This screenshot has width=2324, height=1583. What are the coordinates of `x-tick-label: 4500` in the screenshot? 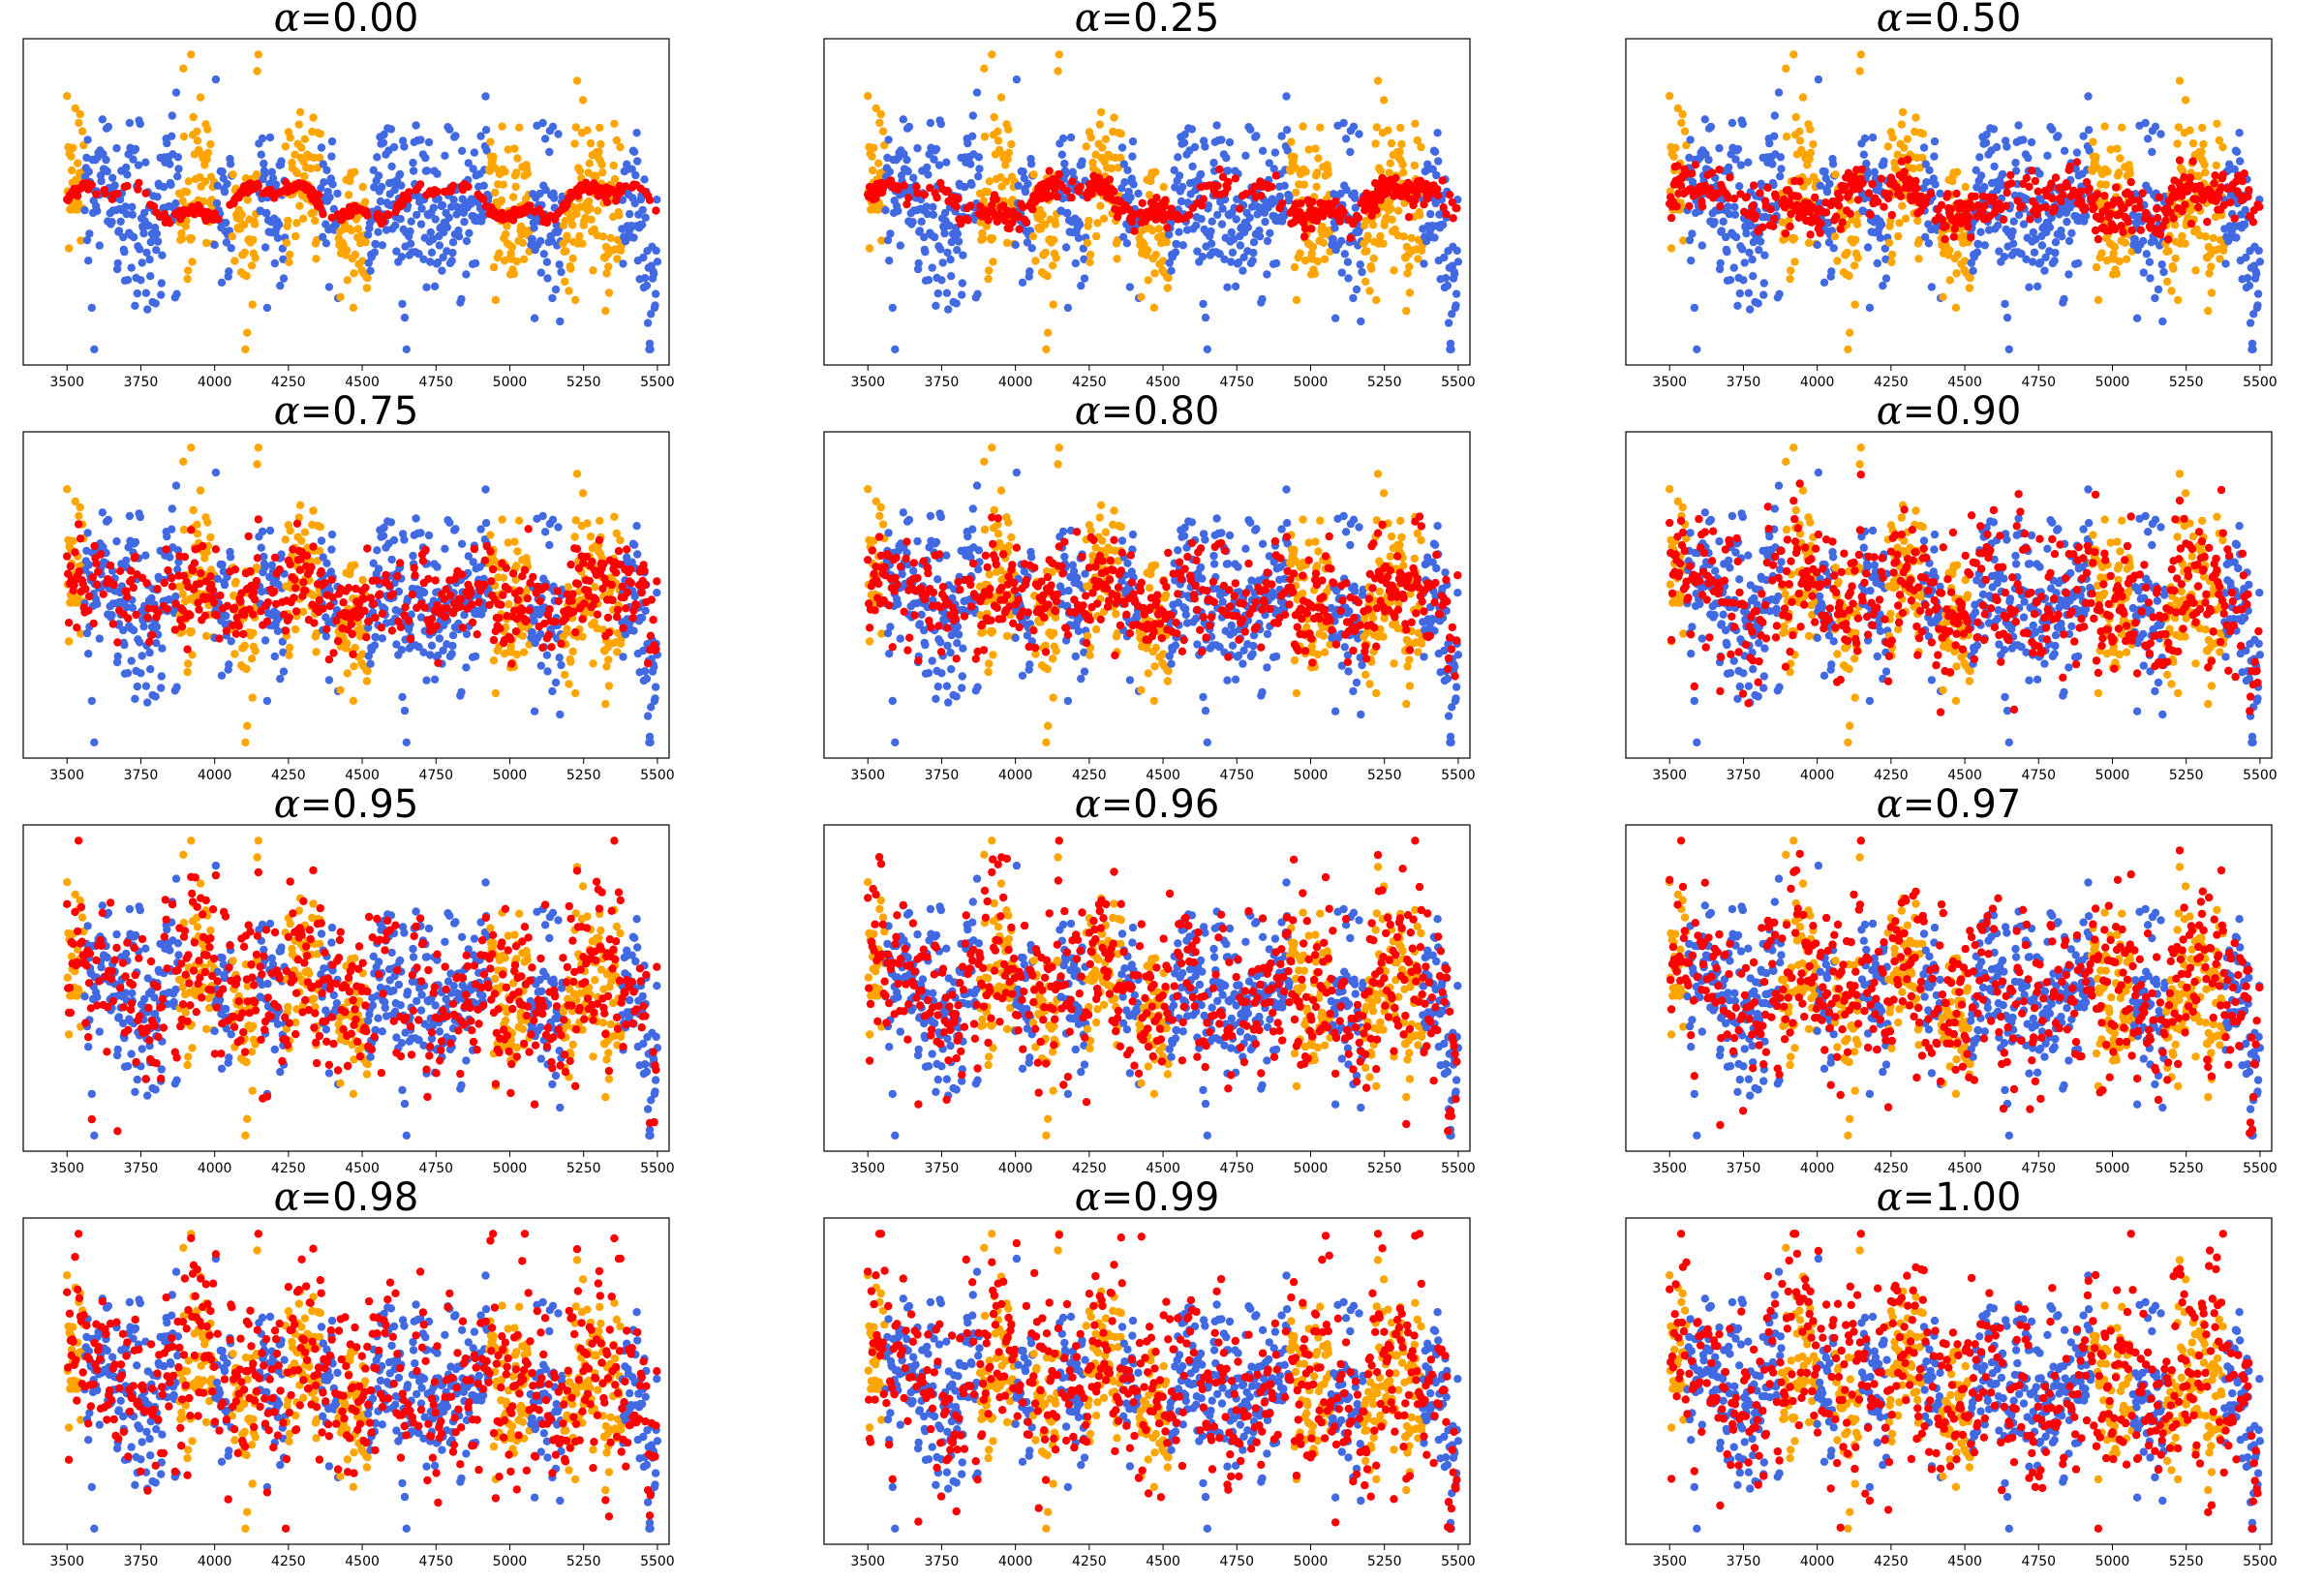 It's located at (1965, 382).